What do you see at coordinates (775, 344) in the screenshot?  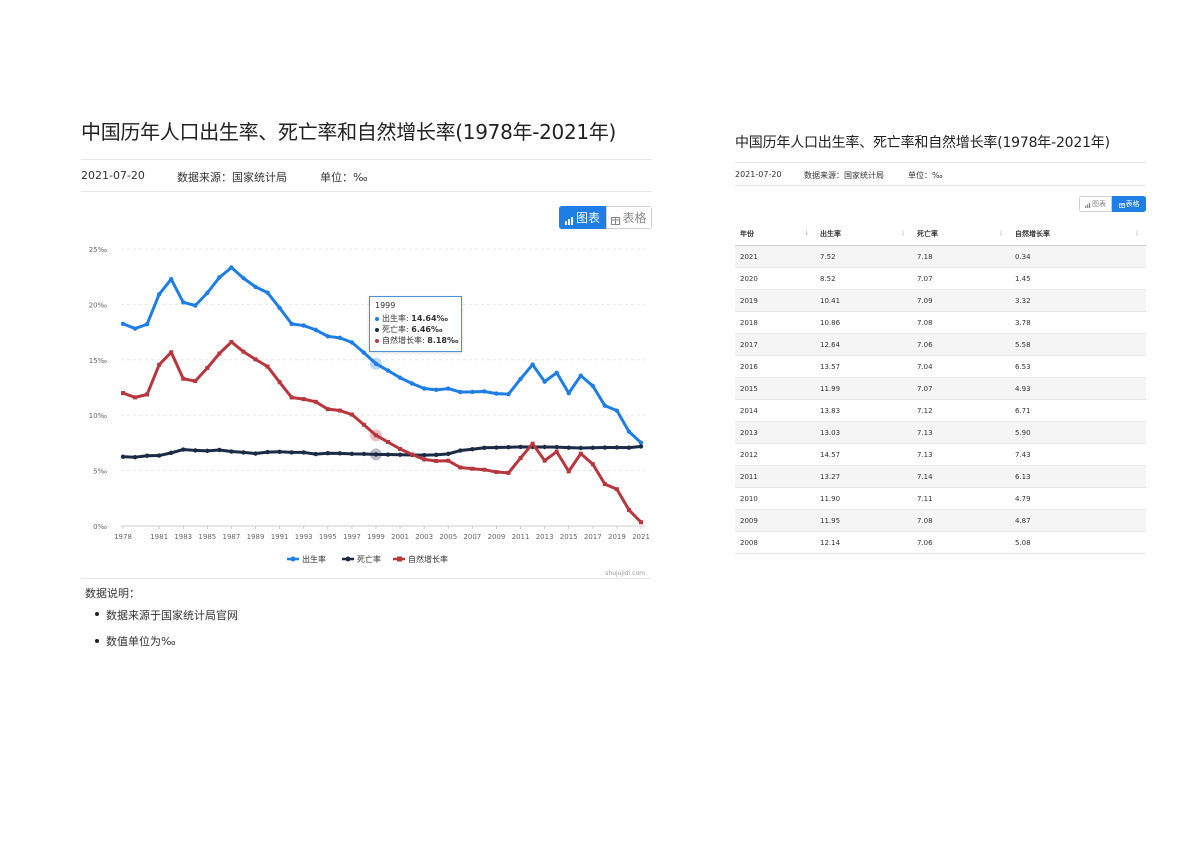 I see `table-cell: 2017` at bounding box center [775, 344].